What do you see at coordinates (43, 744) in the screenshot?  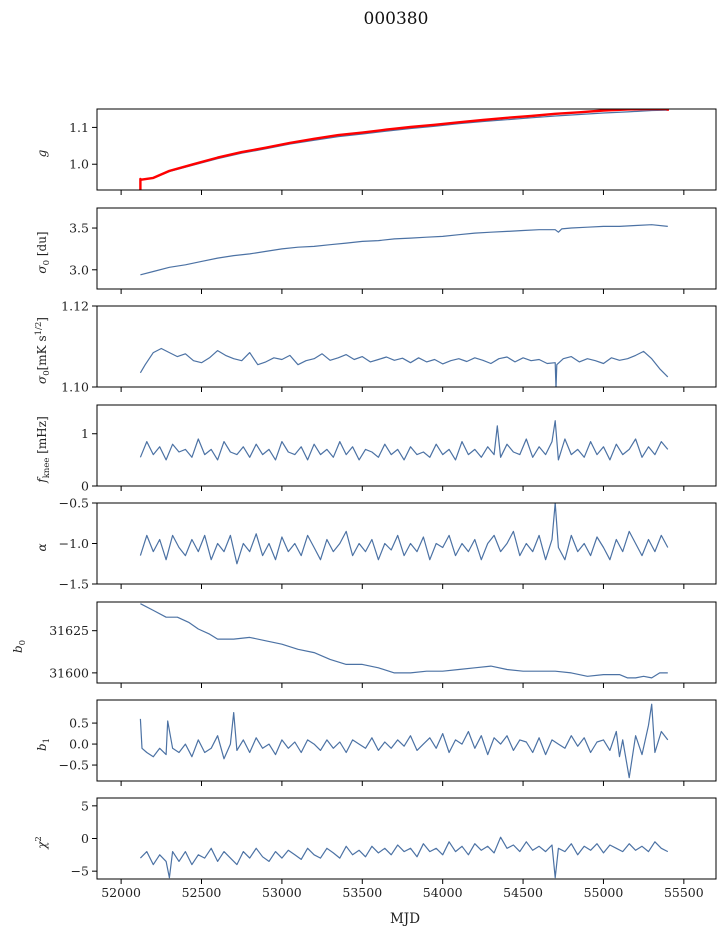 I see `y-axis-label: b1` at bounding box center [43, 744].